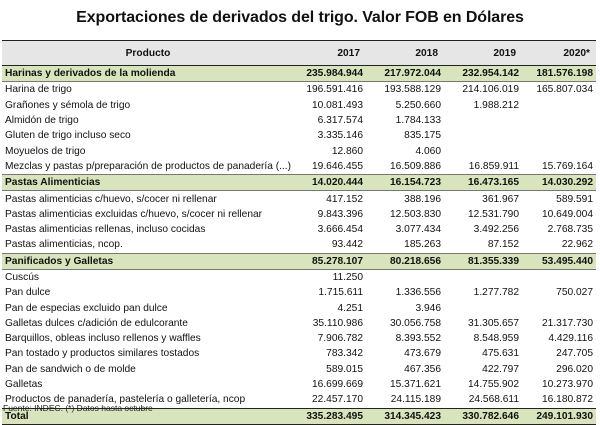  Describe the element at coordinates (567, 385) in the screenshot. I see `value-2020-cell: 10.273.970` at that location.